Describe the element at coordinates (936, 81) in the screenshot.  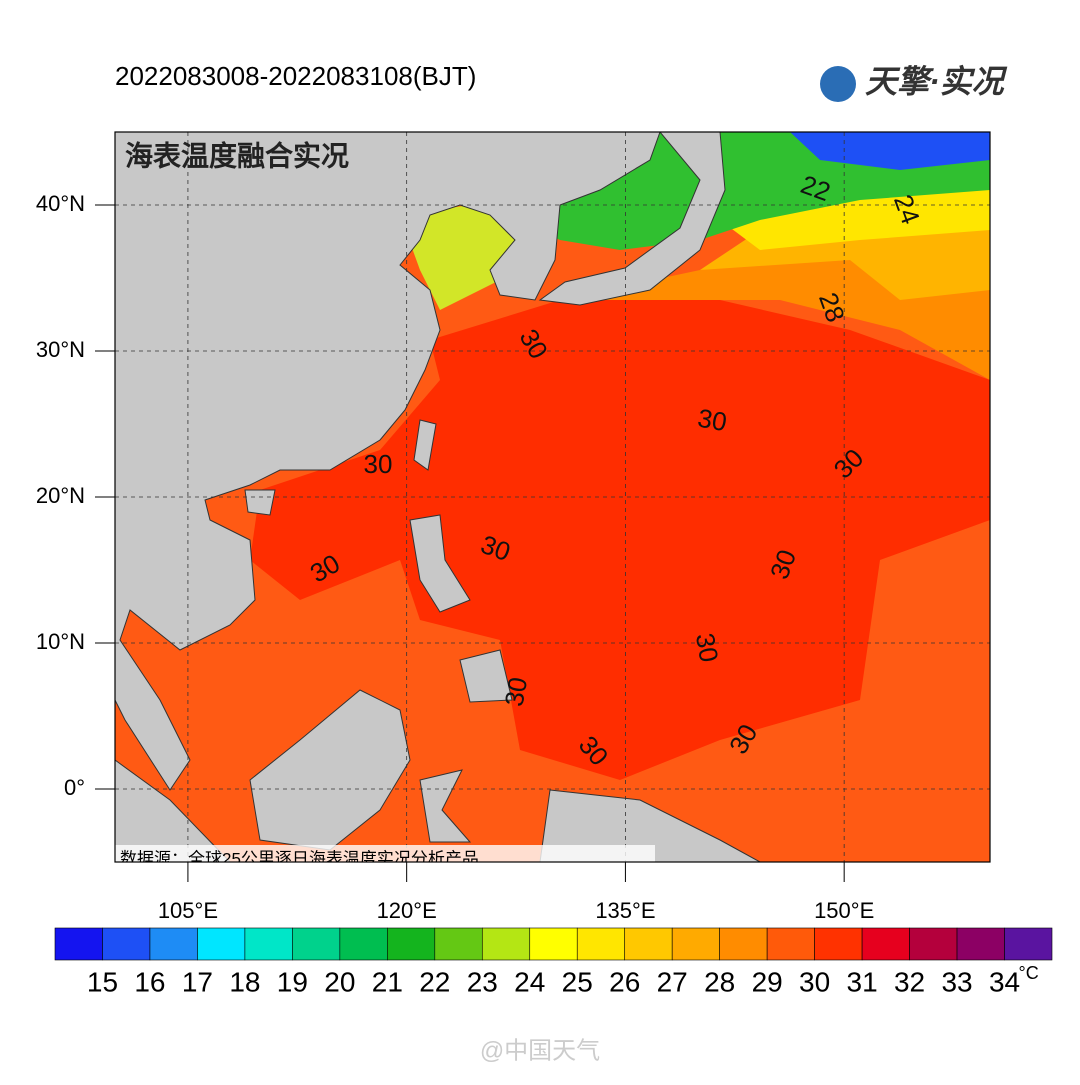
I see `logo-text: 天擎·实况` at that location.